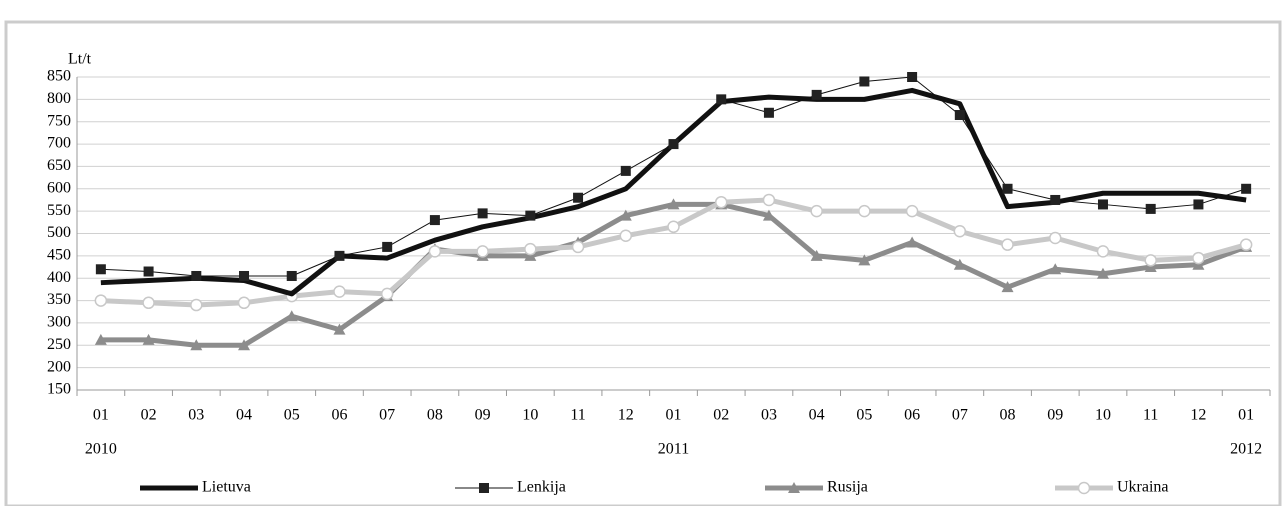  I want to click on y-tick-label: 150, so click(59, 389).